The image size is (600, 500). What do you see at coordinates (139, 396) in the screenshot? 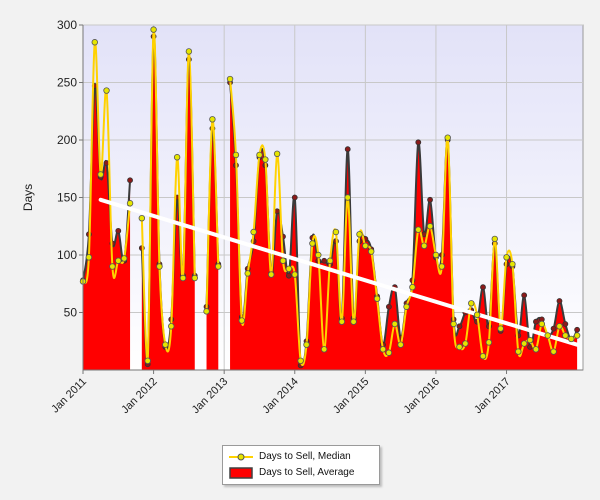
I see `x-tick-label: Jan 2012` at bounding box center [139, 396].